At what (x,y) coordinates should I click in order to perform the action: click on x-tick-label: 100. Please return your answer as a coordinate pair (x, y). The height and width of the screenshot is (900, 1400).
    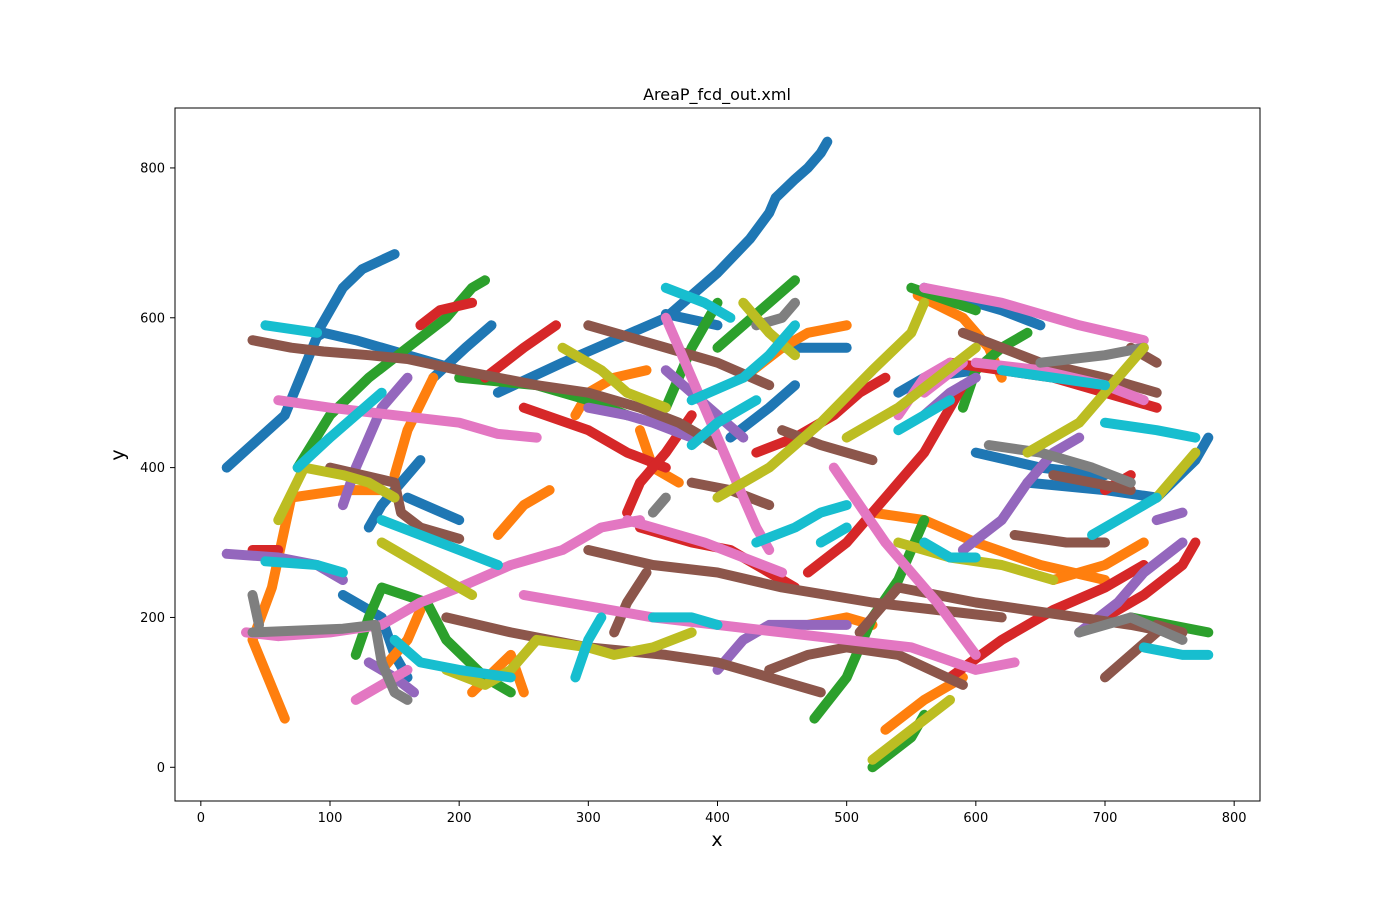
    Looking at the image, I should click on (330, 818).